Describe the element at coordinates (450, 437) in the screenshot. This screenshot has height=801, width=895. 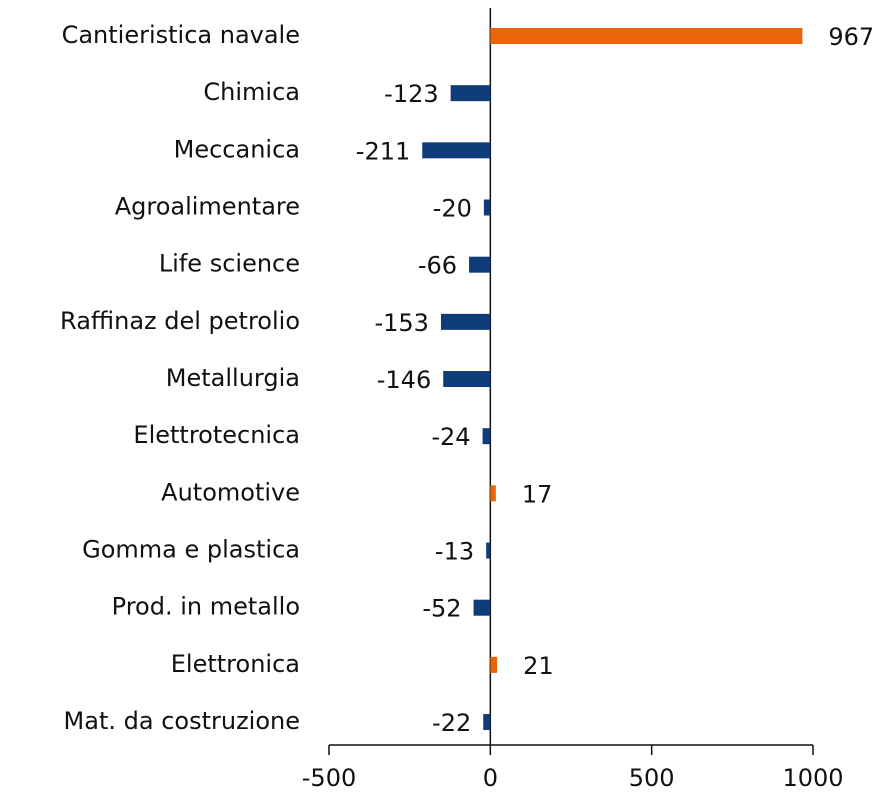
I see `value-label: -24` at that location.